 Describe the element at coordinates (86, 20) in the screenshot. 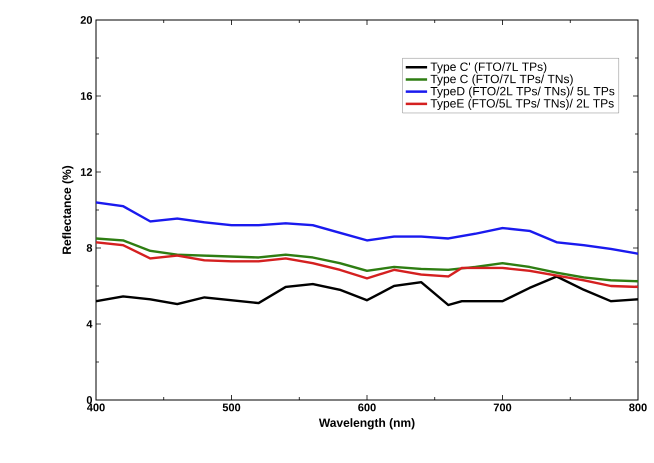

I see `y-tick-label: 20` at that location.